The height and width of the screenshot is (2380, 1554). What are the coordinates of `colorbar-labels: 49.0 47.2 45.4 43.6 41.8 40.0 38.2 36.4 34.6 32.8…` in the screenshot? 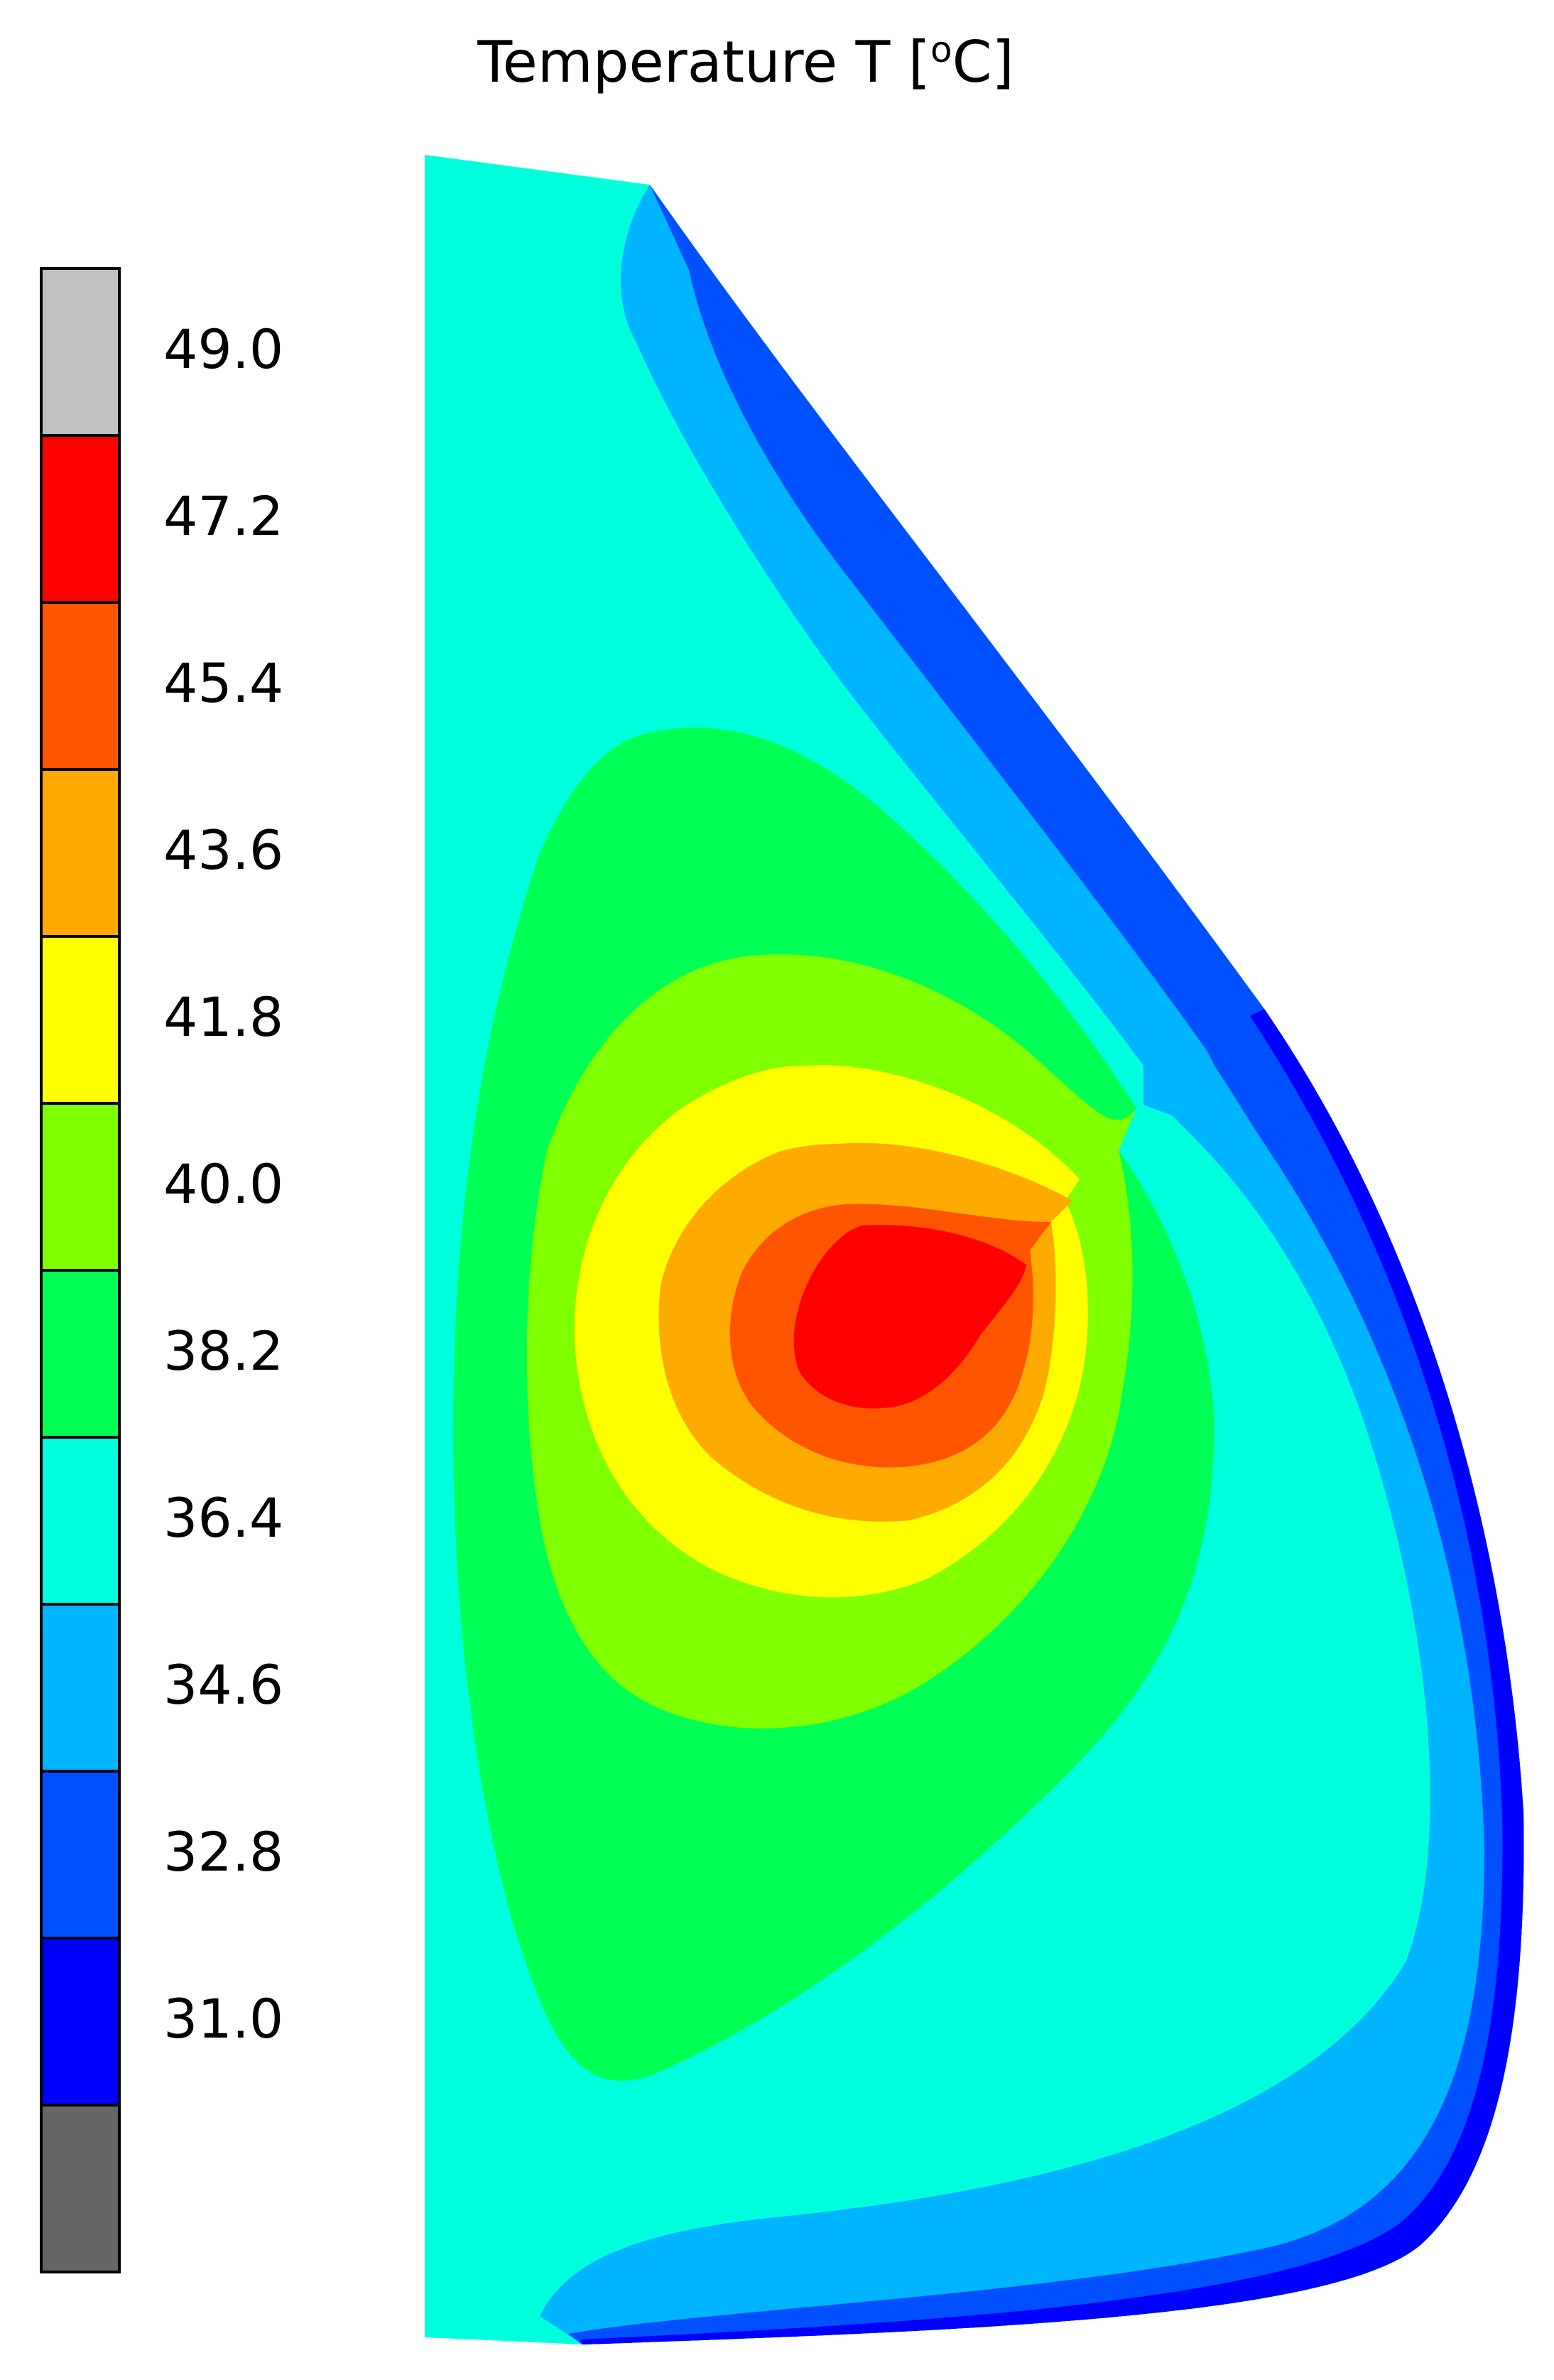 It's located at (223, 1184).